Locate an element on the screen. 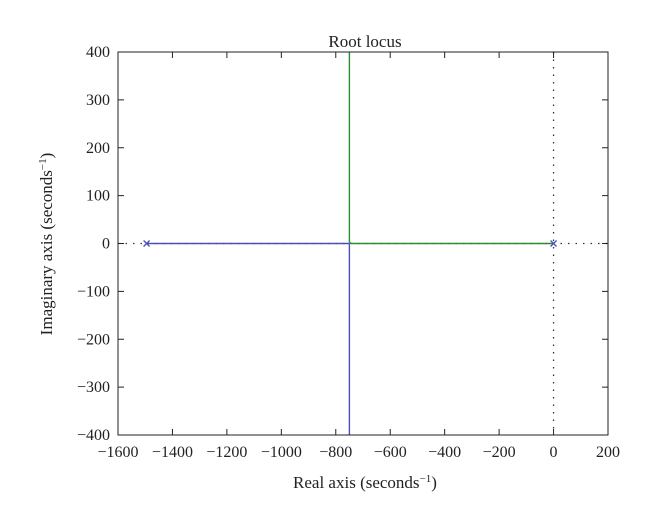  x-tick-label: −200 is located at coordinates (499, 452).